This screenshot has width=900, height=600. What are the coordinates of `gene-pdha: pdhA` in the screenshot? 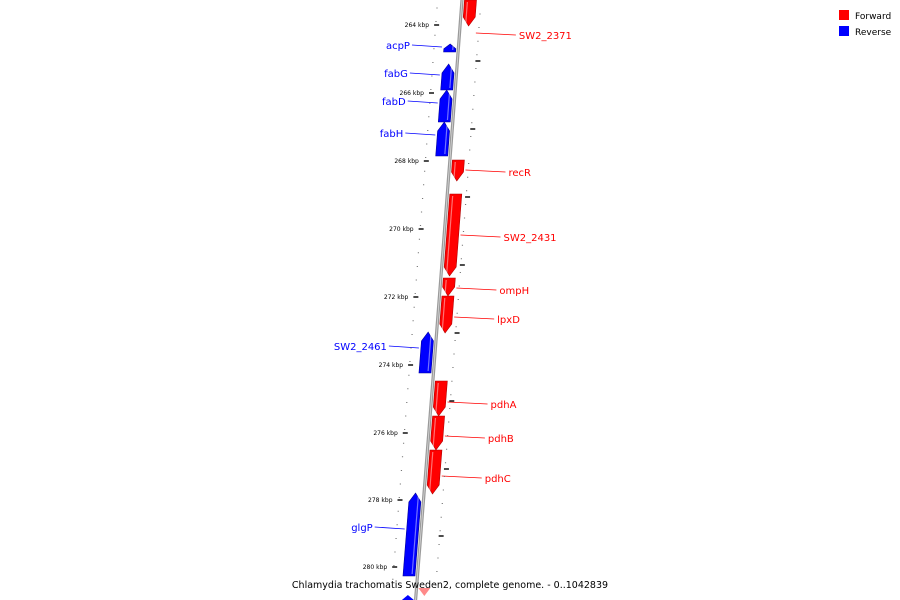 It's located at (475, 398).